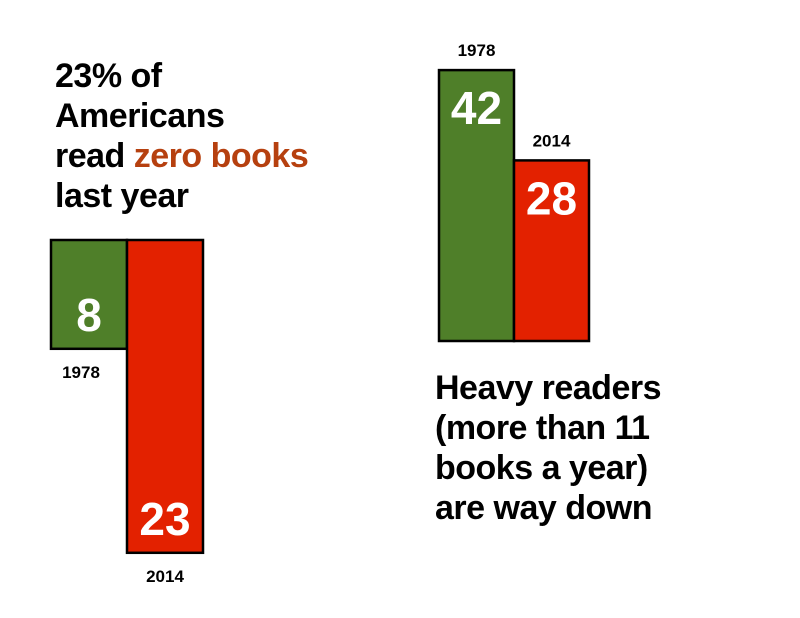 This screenshot has height=618, width=800. I want to click on zero-books-highlight: zero books, so click(221, 156).